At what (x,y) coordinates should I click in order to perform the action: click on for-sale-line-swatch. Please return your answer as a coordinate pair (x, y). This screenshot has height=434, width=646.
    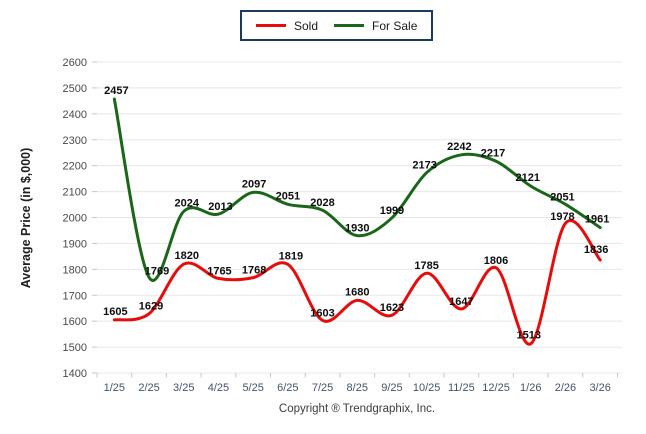
    Looking at the image, I should click on (349, 25).